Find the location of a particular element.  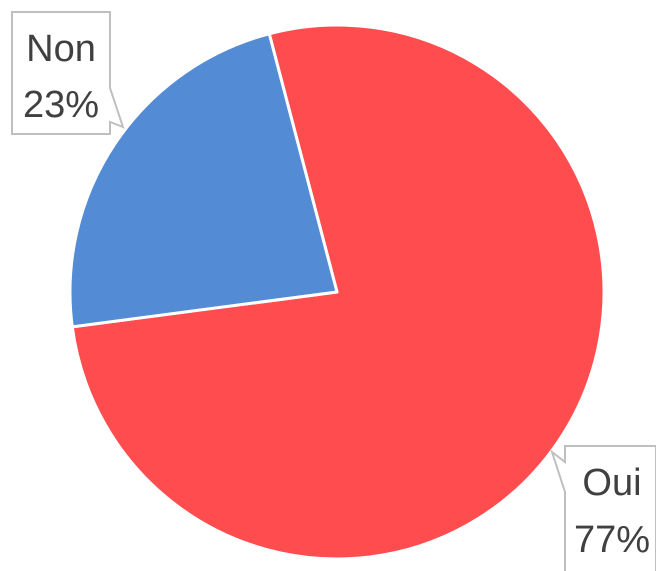

data-label-non-percent: 23% is located at coordinates (61, 105).